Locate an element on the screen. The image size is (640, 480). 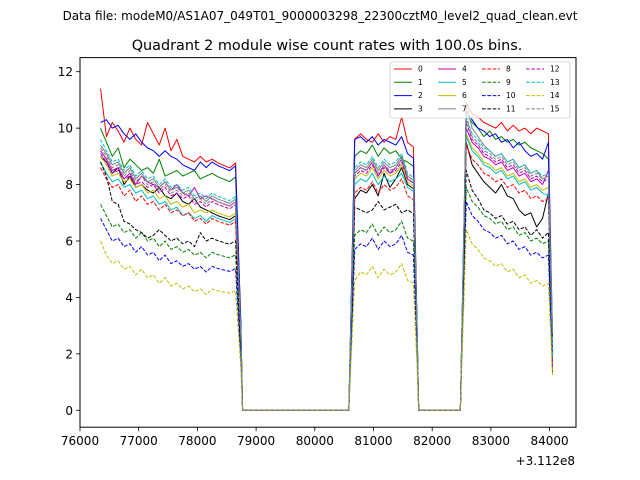
x-tick-label: 77000 is located at coordinates (139, 441).